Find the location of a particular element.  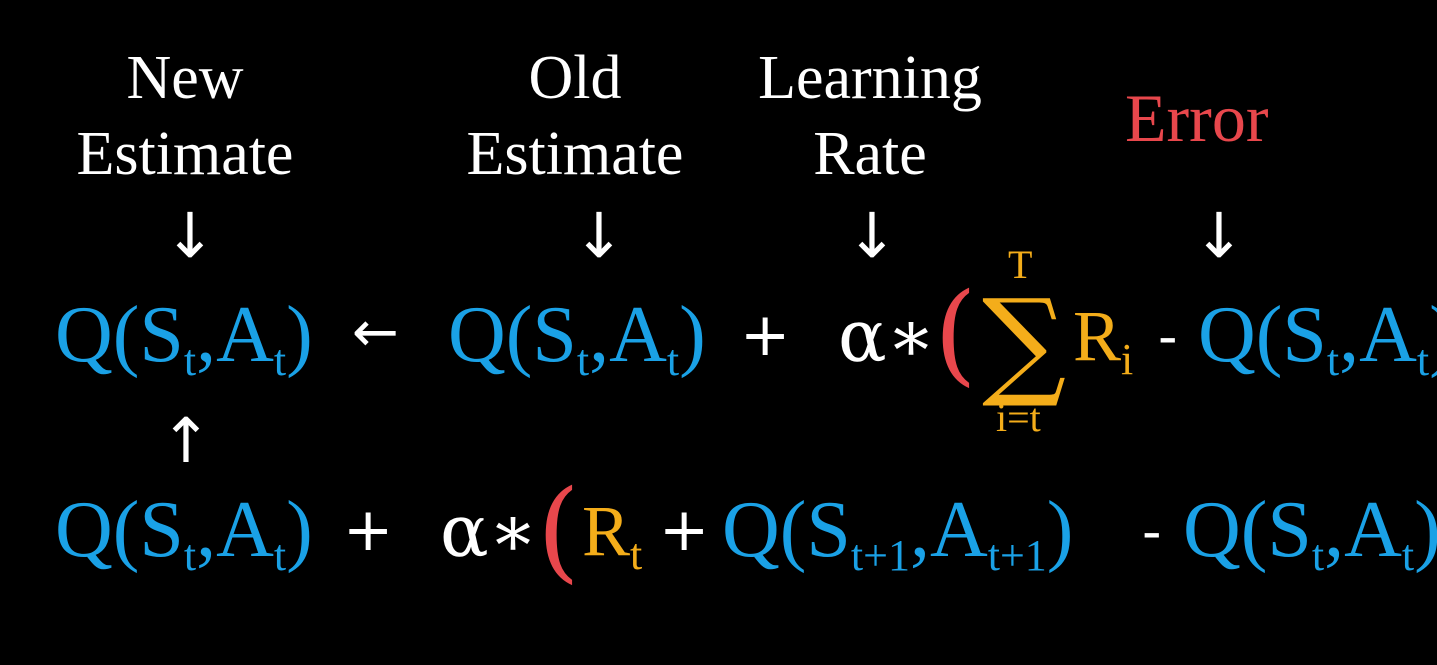

label-new-estimate-line2: Estimate is located at coordinates (185, 154).